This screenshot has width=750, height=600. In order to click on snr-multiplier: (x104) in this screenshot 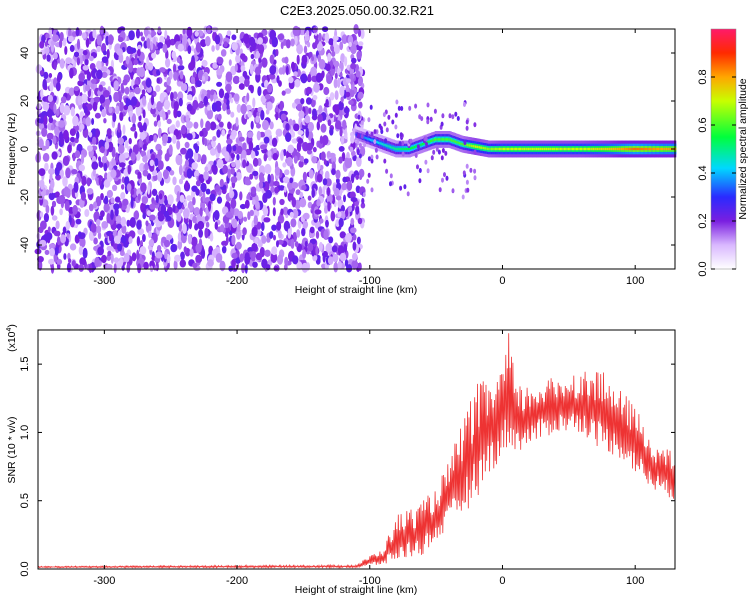, I will do `click(12, 338)`.